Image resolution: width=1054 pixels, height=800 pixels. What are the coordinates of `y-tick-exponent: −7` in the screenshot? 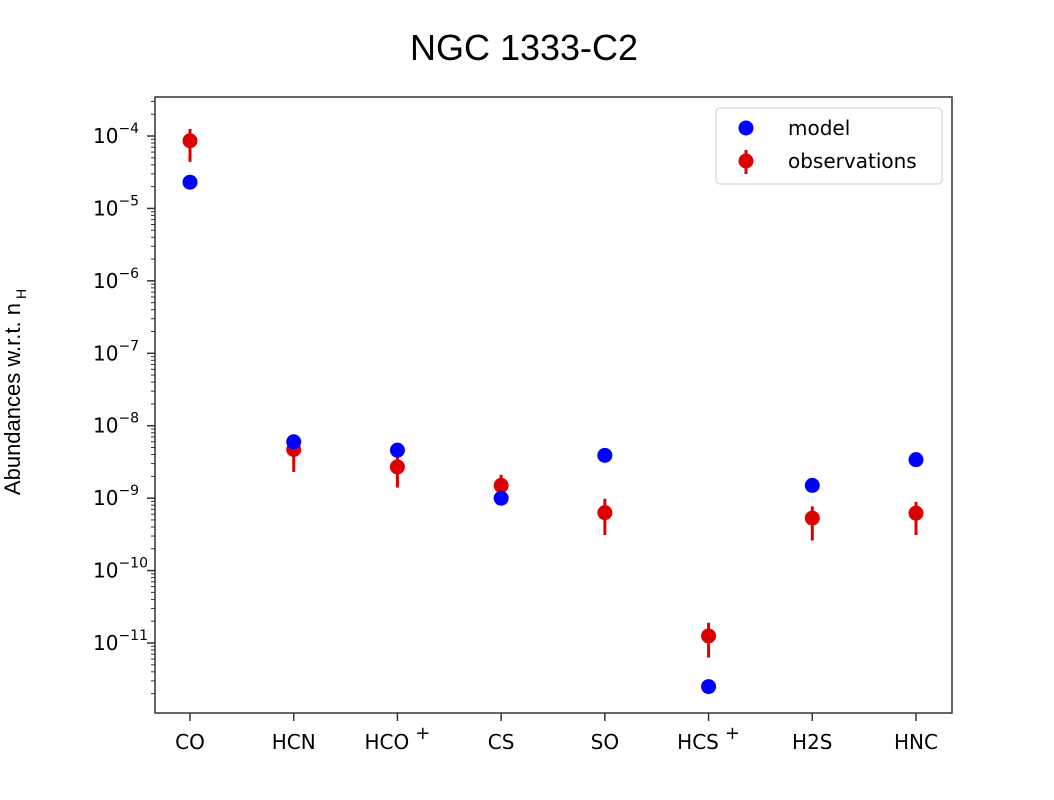 It's located at (128, 346).